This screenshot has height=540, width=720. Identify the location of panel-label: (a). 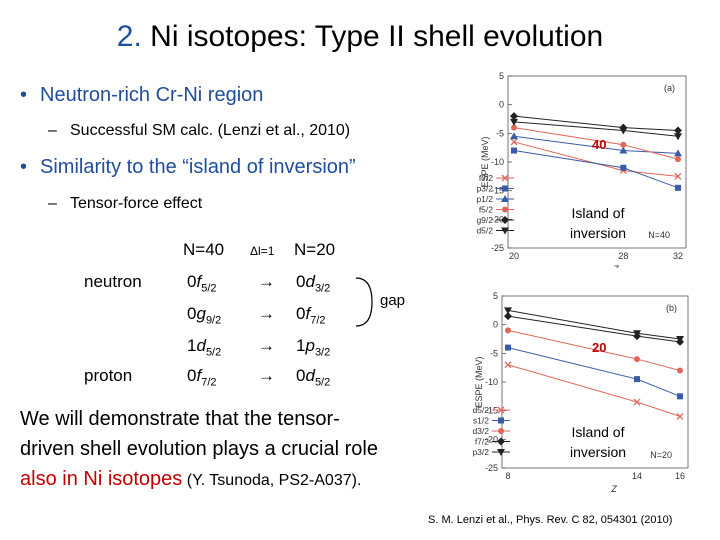
(669, 88).